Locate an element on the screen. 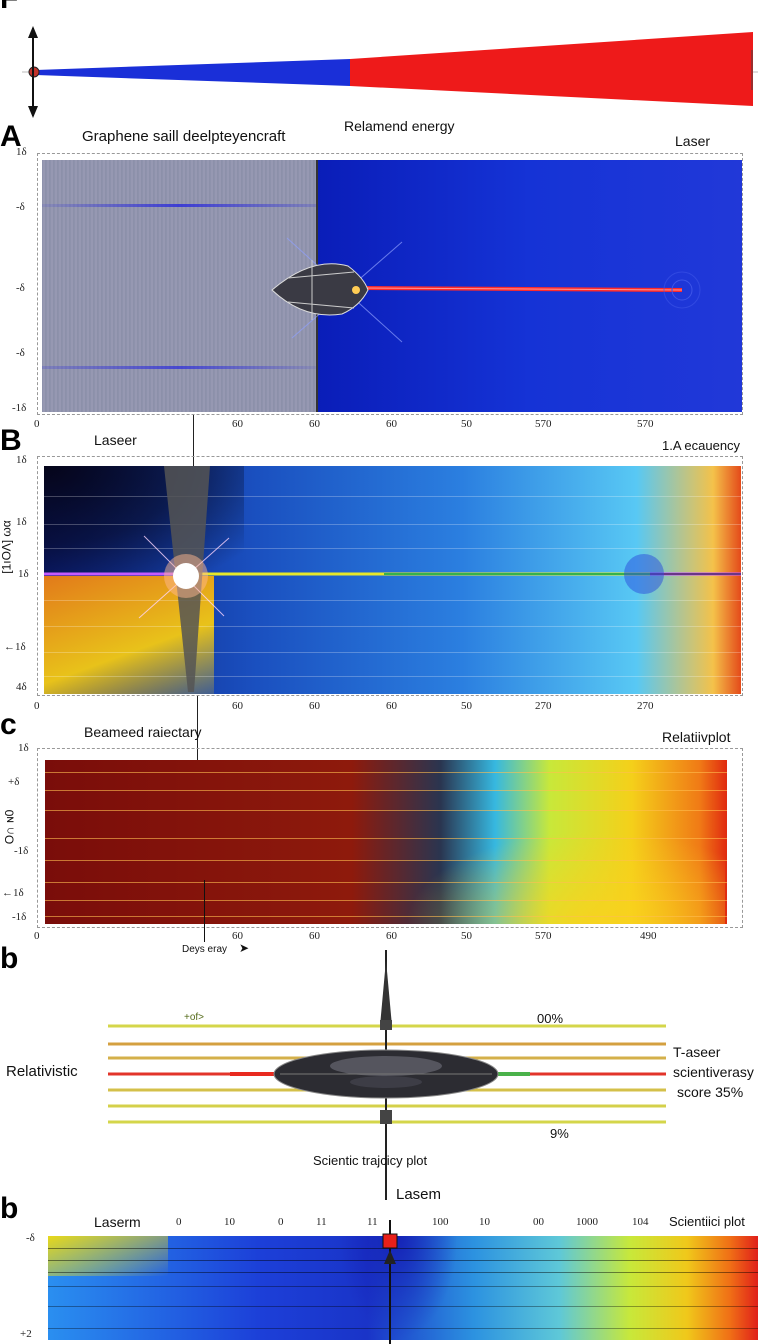 The height and width of the screenshot is (1344, 768). panel-c-right-label: Relatiivplot is located at coordinates (696, 737).